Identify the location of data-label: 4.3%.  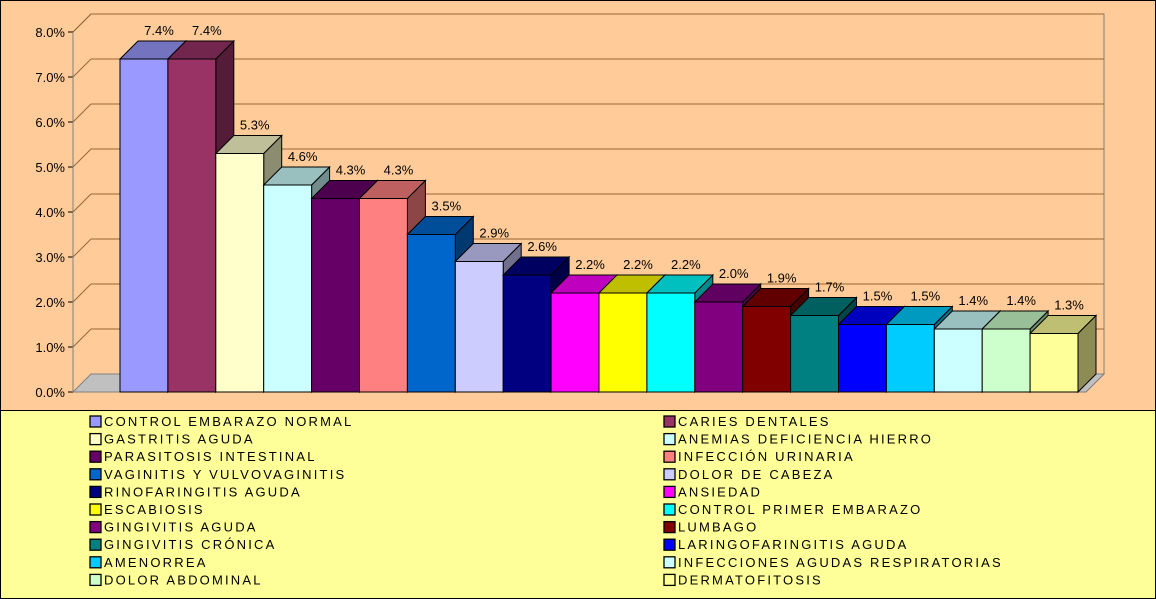
(351, 170).